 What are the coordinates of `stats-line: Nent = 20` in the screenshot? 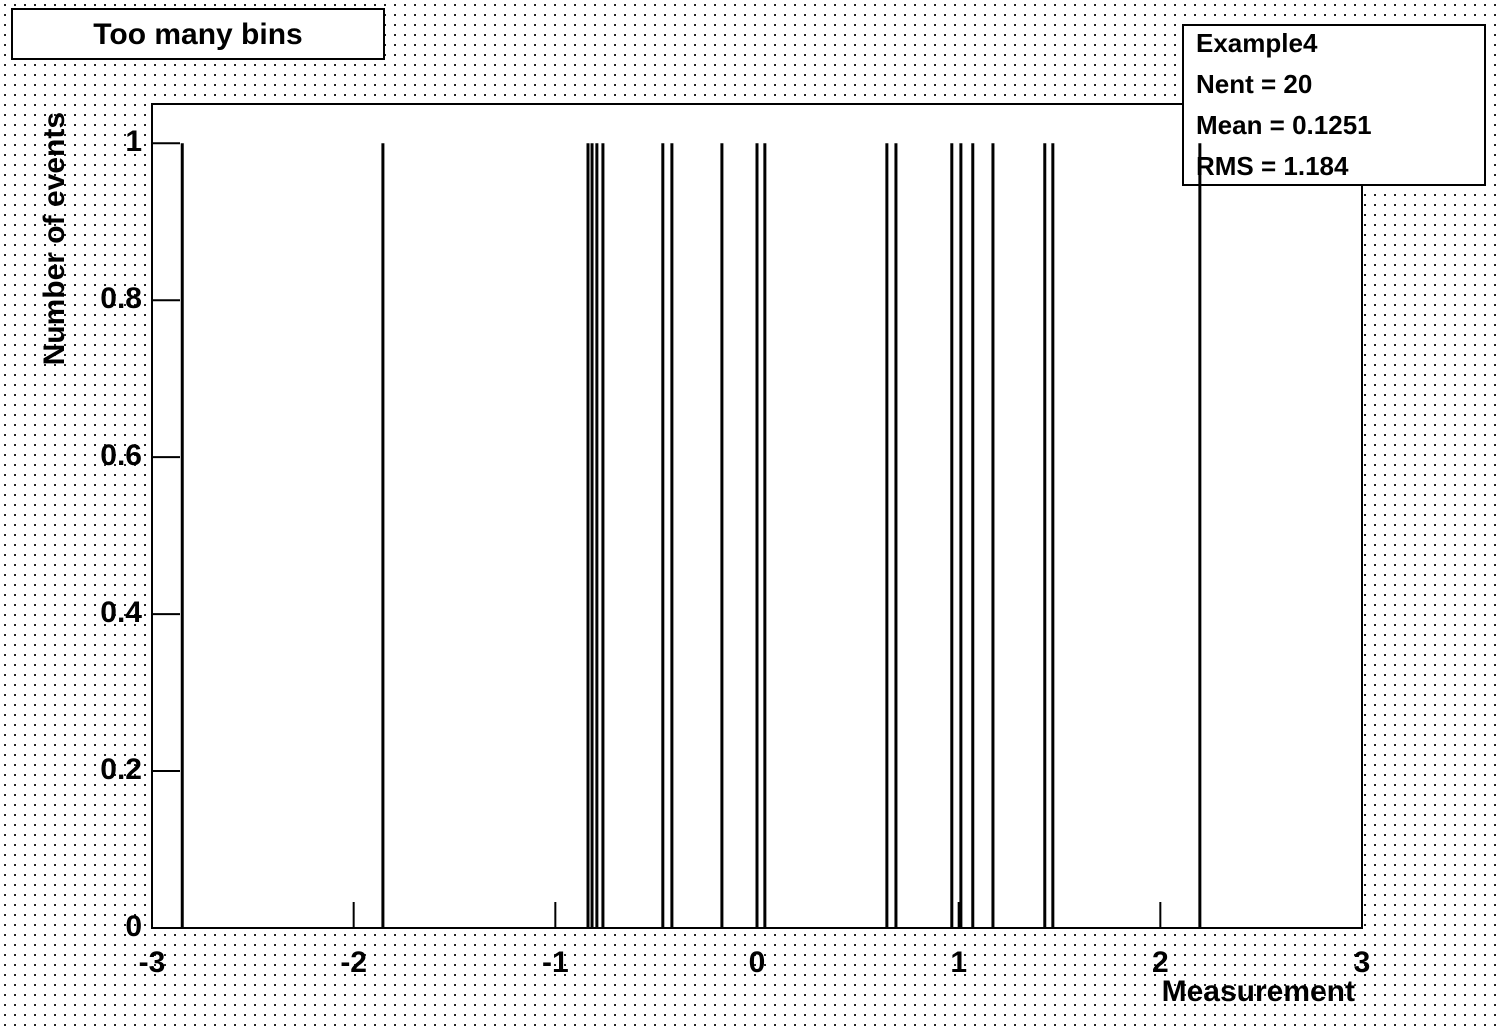 It's located at (1254, 84).